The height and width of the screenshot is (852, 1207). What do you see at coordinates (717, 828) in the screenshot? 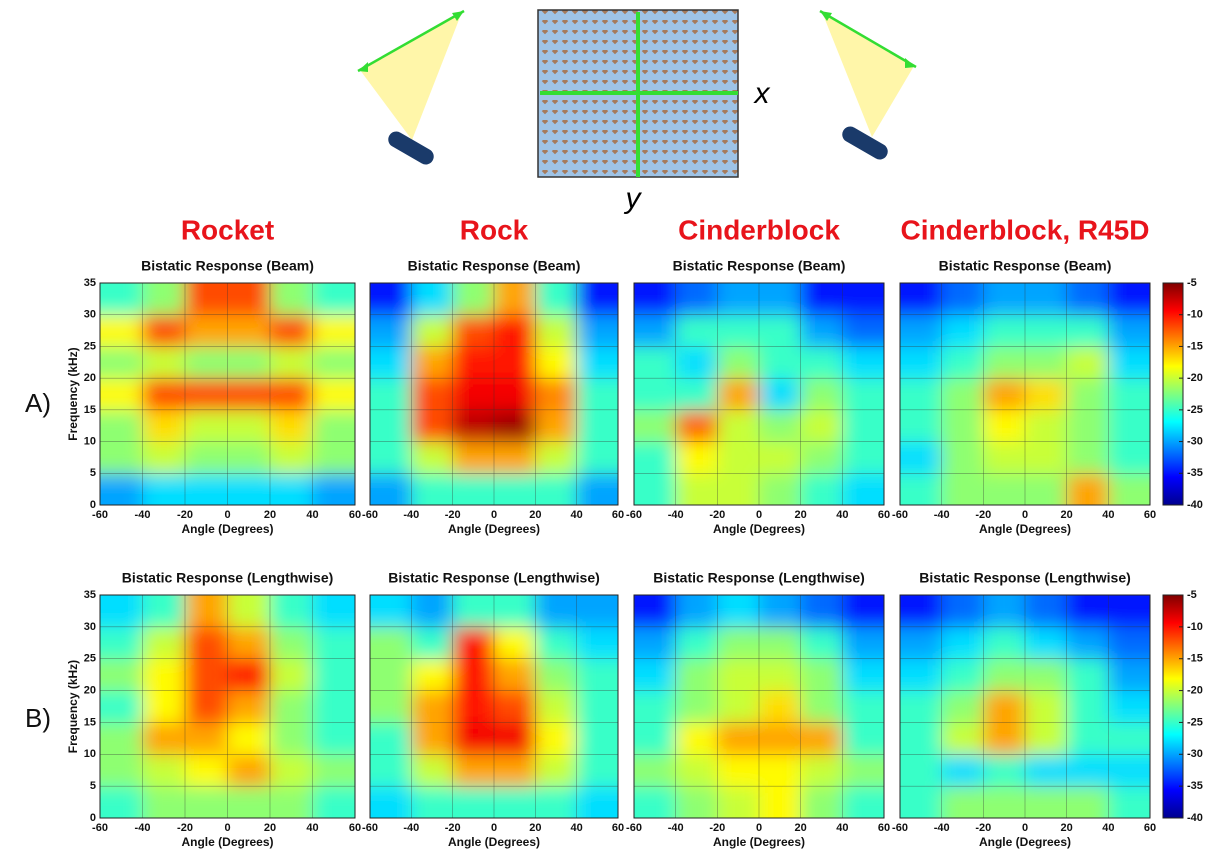
I see `x-tick-label: -20` at bounding box center [717, 828].